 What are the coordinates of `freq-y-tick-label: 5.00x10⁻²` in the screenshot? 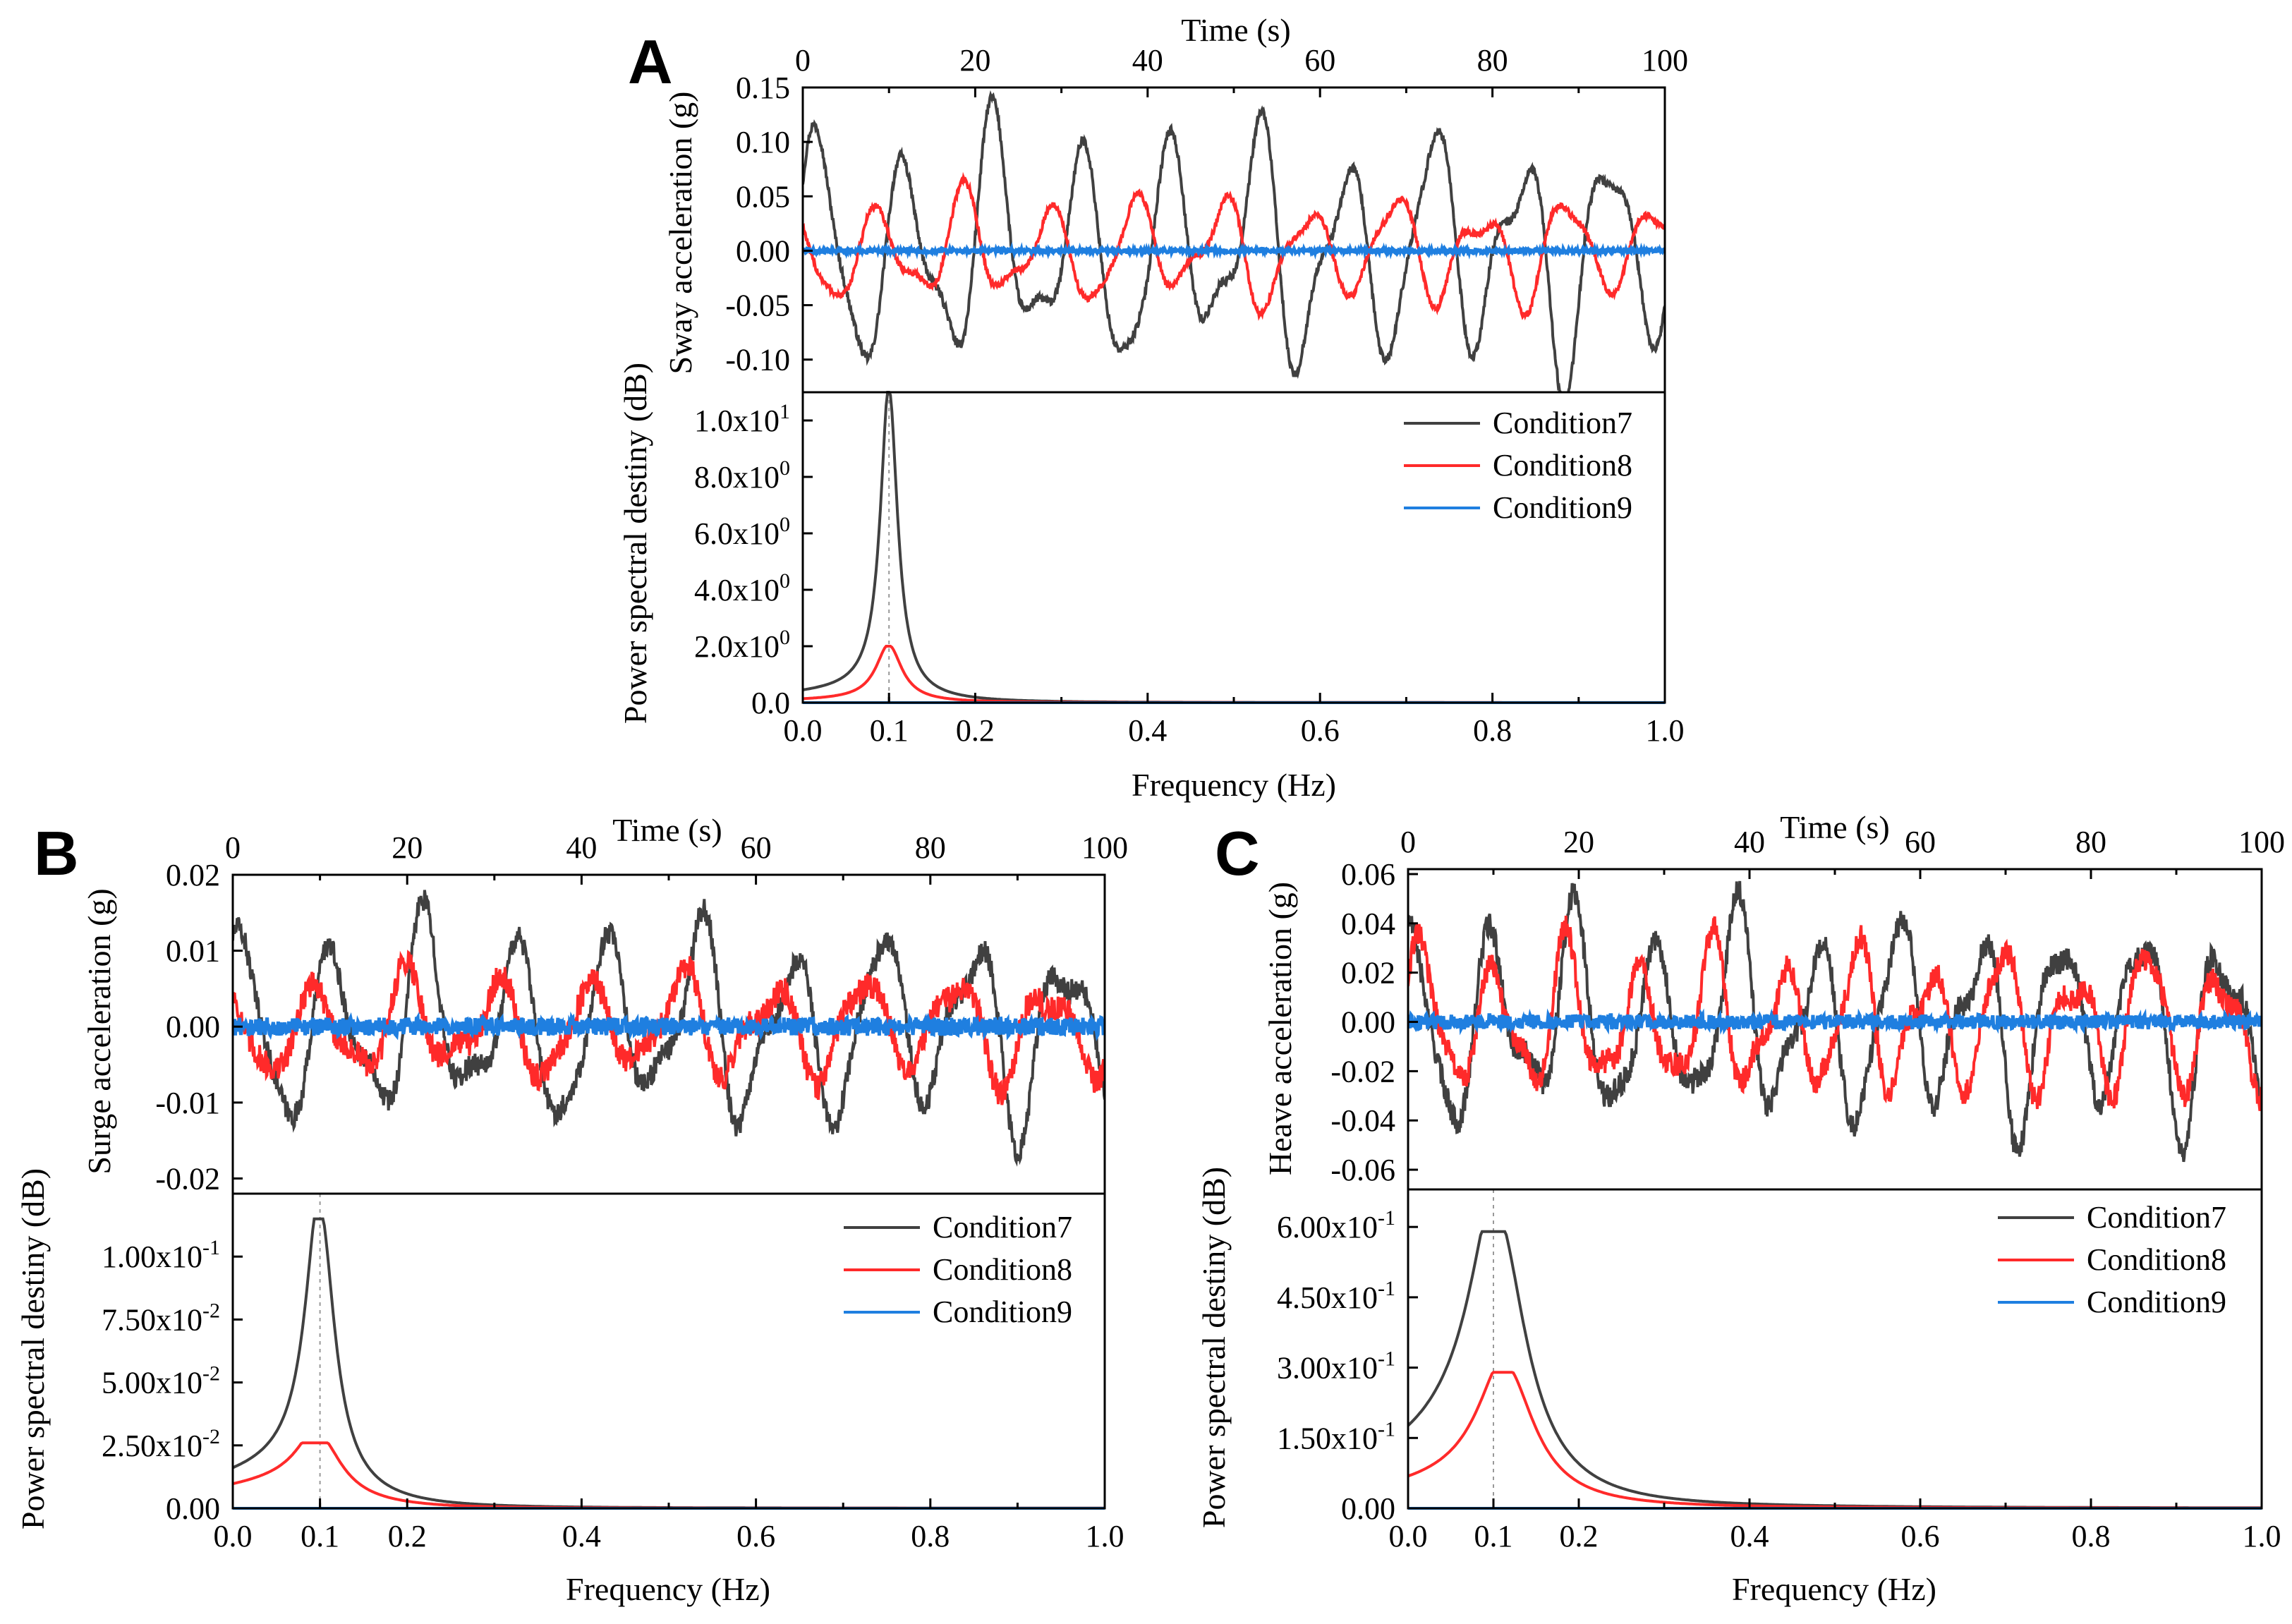 It's located at (161, 1381).